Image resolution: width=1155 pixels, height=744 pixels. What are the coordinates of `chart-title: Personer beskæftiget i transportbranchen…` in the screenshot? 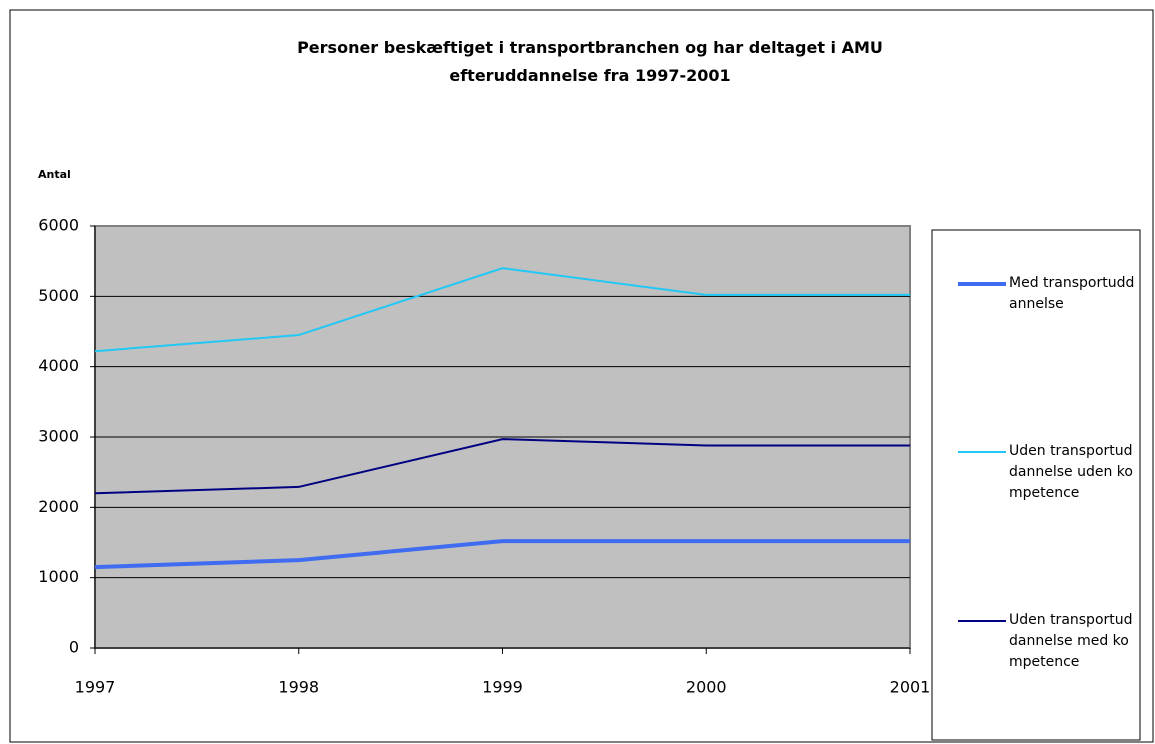 It's located at (590, 61).